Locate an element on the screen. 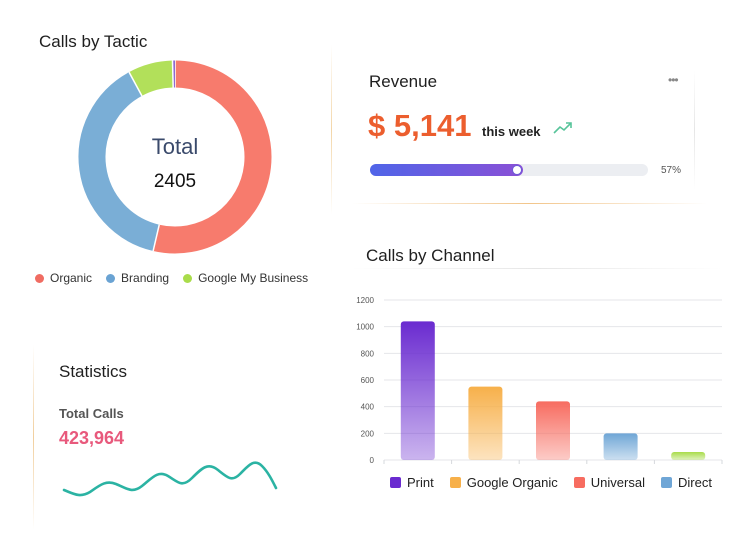 The image size is (733, 546). legend-item-branding: Branding is located at coordinates (137, 278).